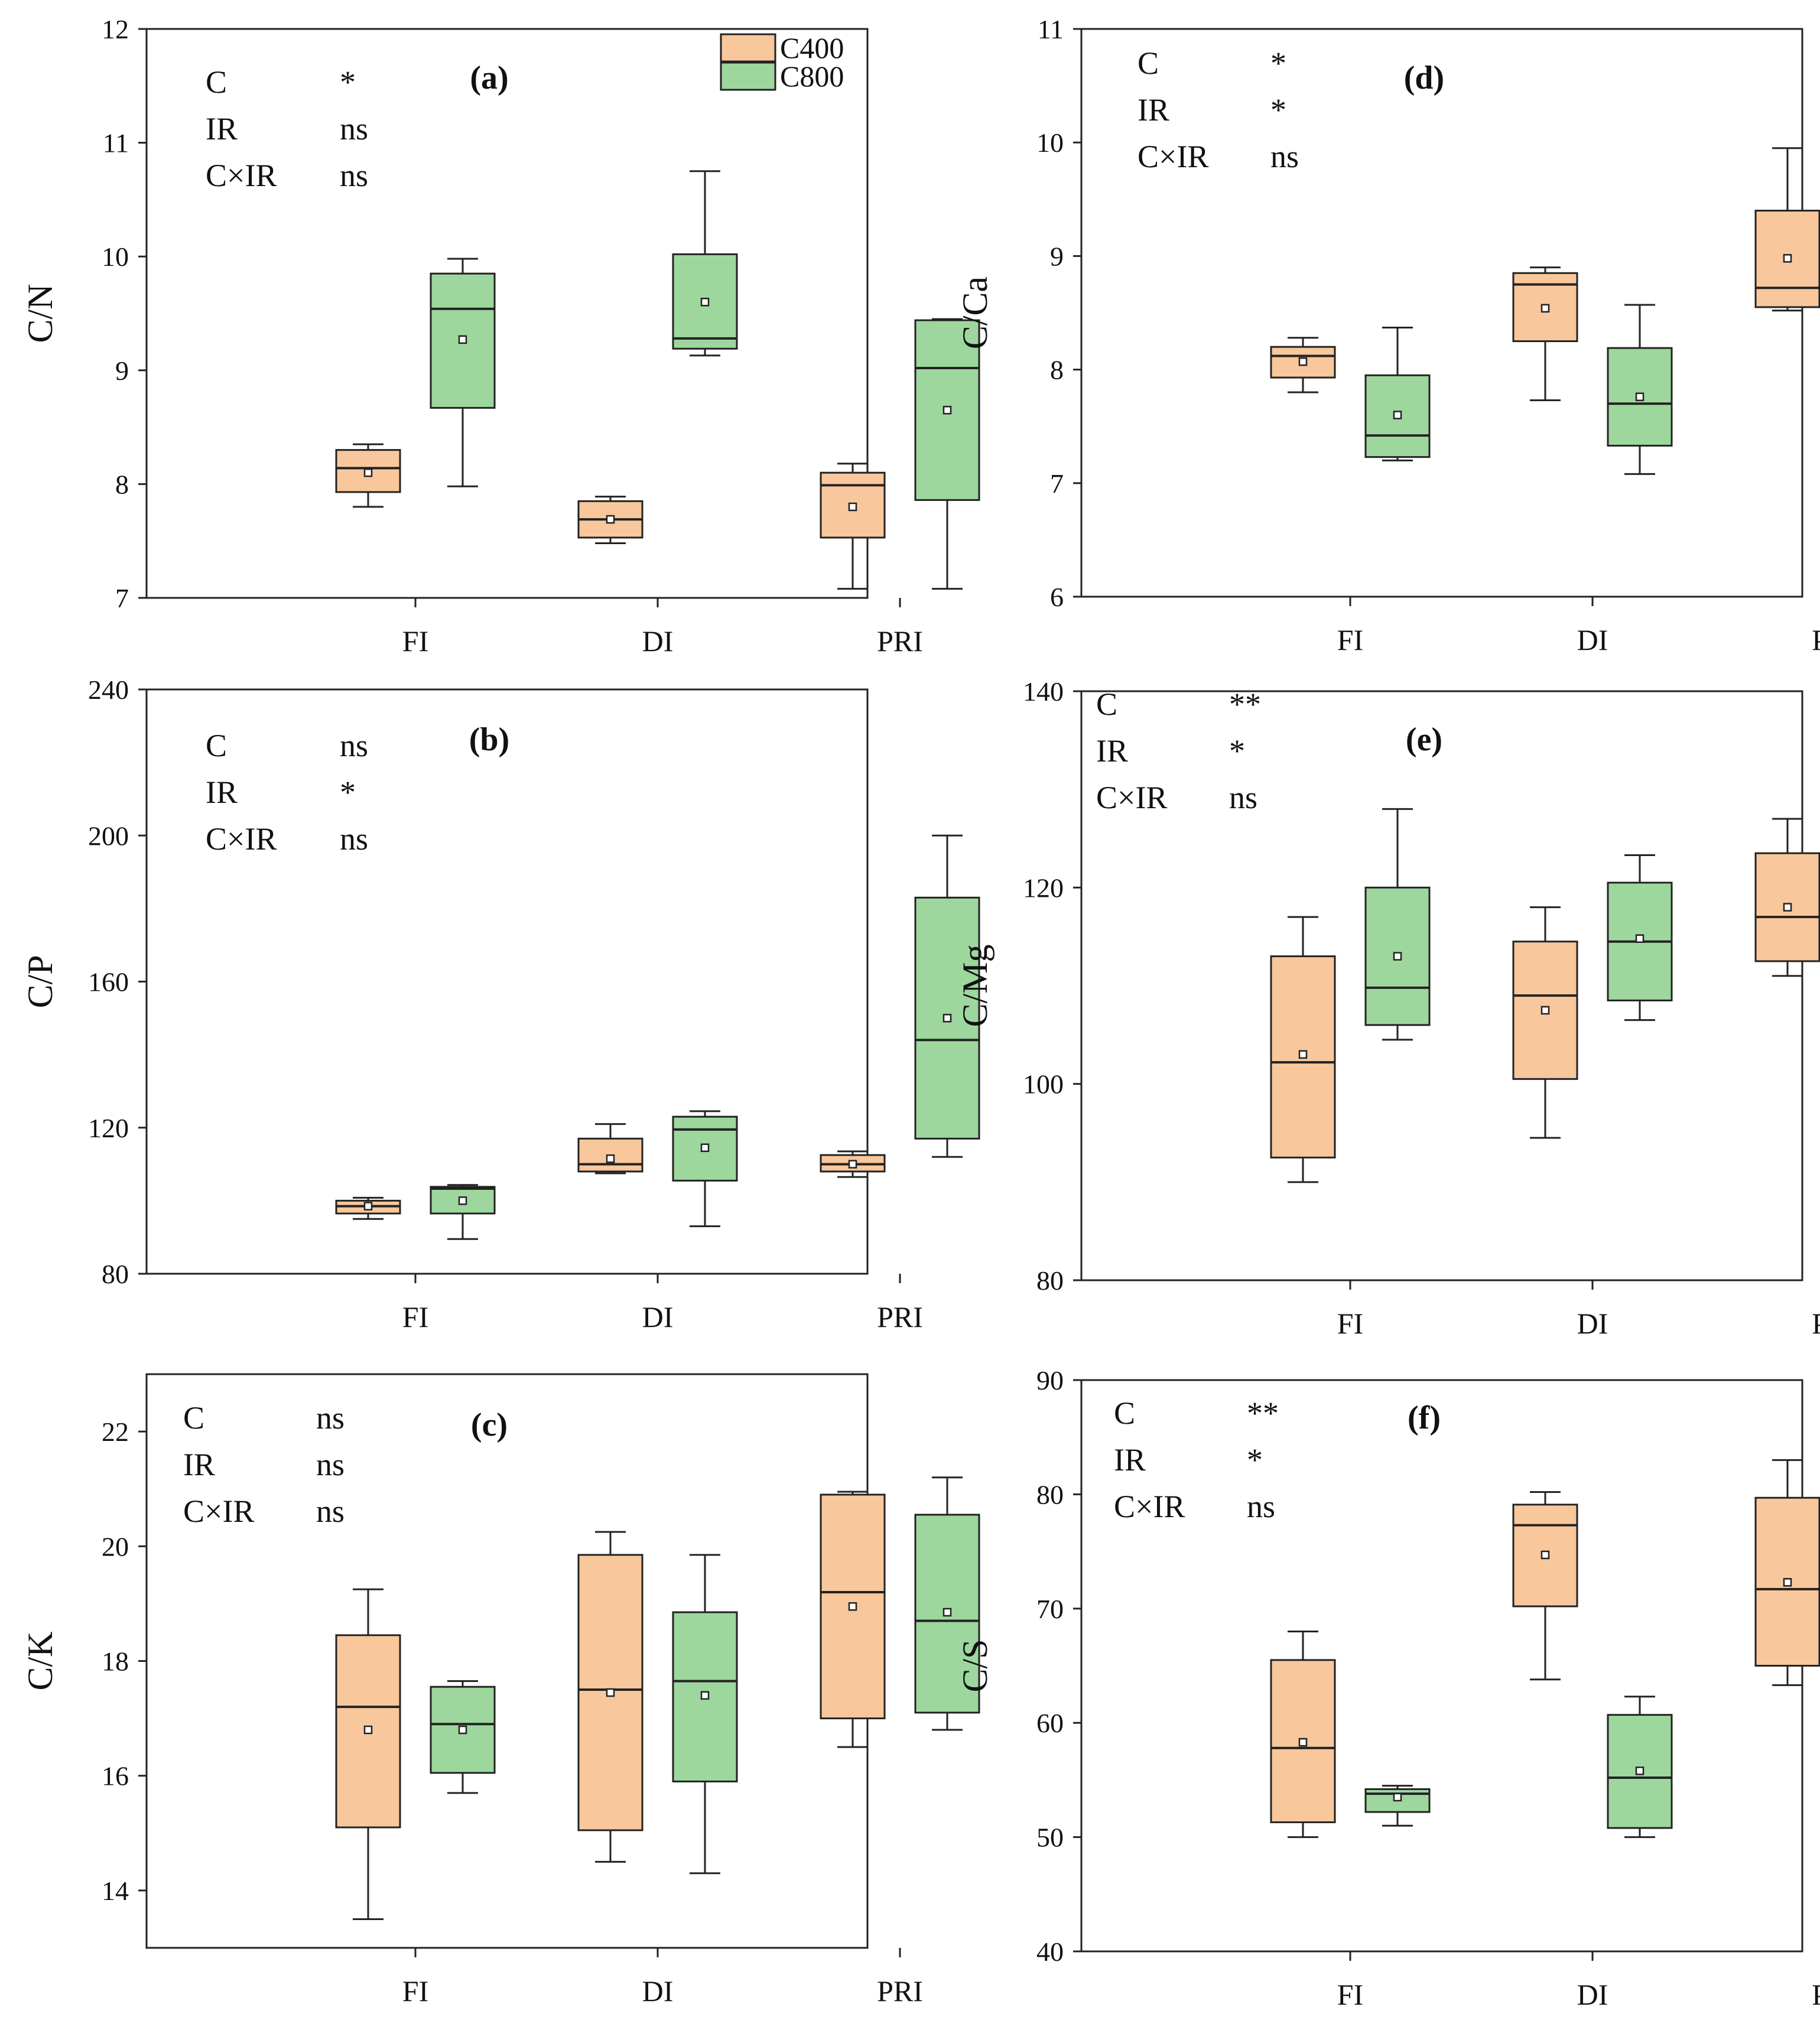 Image resolution: width=1820 pixels, height=2027 pixels. What do you see at coordinates (1050, 1609) in the screenshot?
I see `y-tick-label: 70` at bounding box center [1050, 1609].